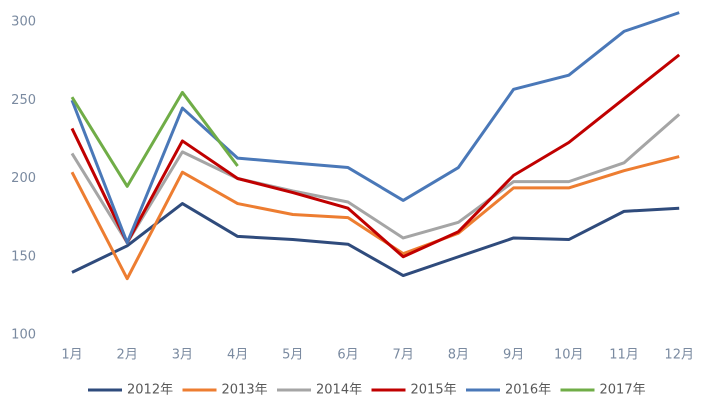 The height and width of the screenshot is (414, 715). I want to click on x-tick-label: 11月, so click(624, 355).